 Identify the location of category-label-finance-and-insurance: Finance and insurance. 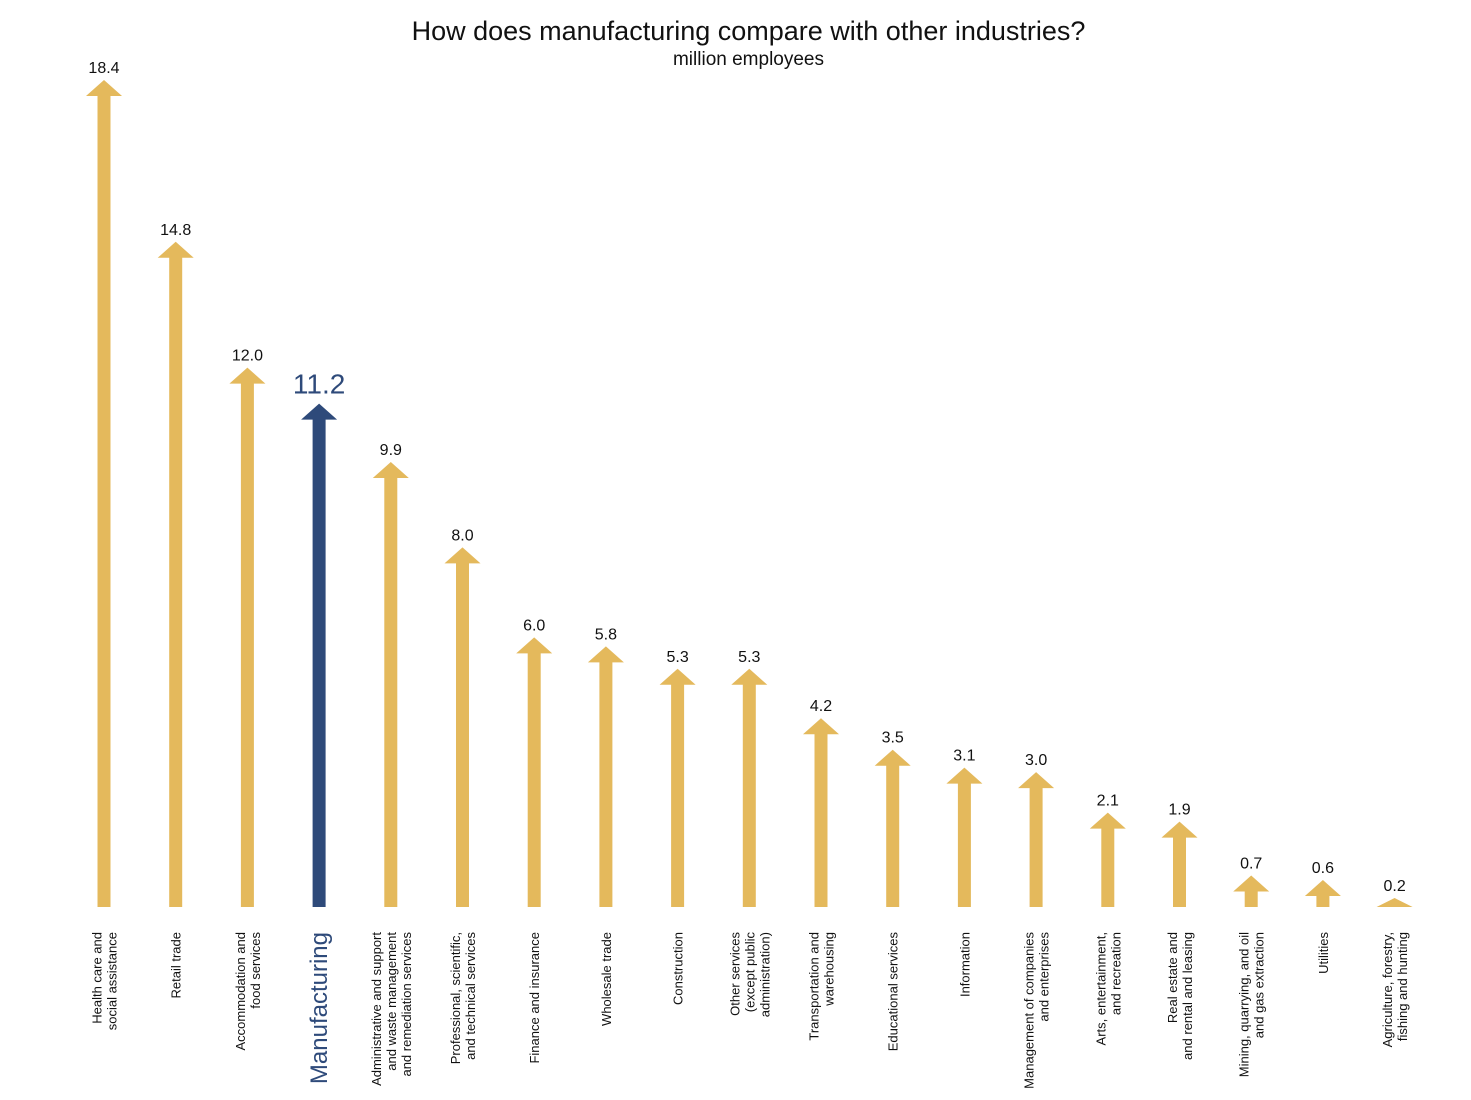
(534, 998).